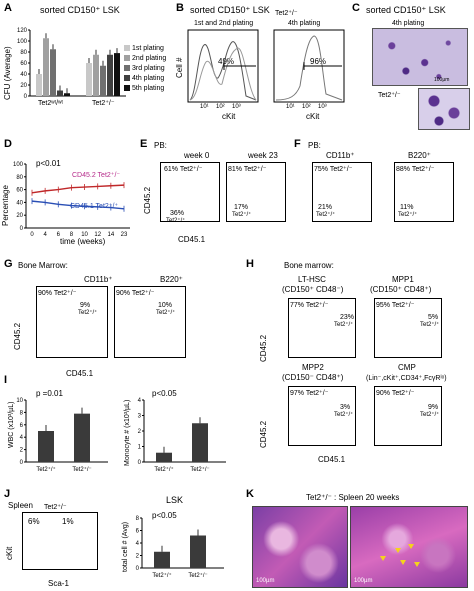 Image resolution: width=474 pixels, height=591 pixels. I want to click on panel-h-c4: CMP, so click(407, 367).